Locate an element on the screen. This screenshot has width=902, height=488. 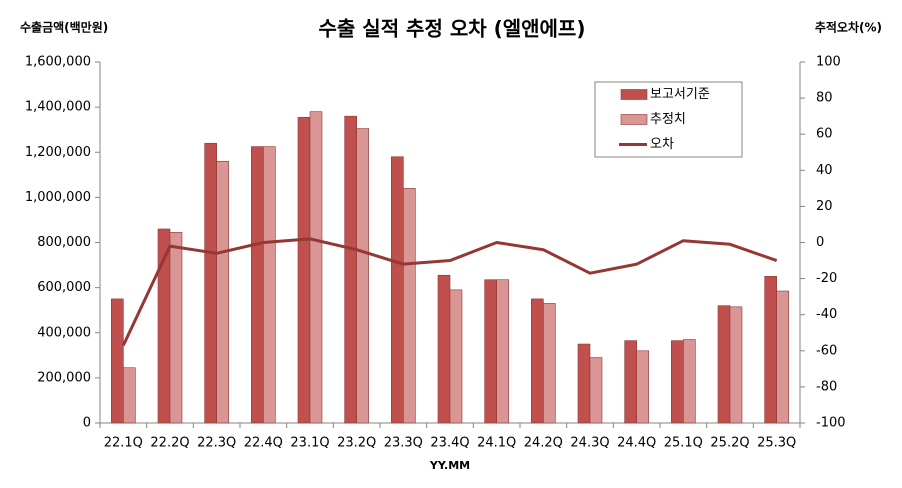
x-tick-label: 24.4Q is located at coordinates (636, 443).